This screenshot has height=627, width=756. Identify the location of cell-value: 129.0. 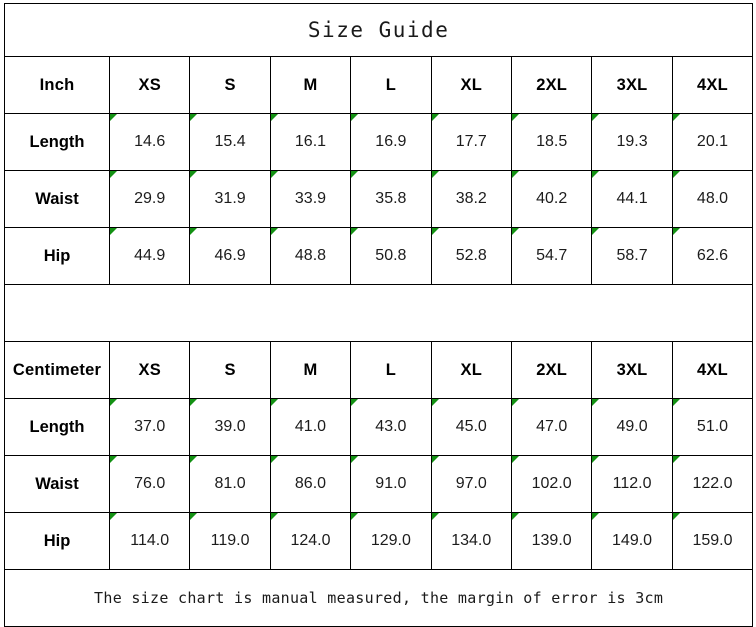
(390, 540).